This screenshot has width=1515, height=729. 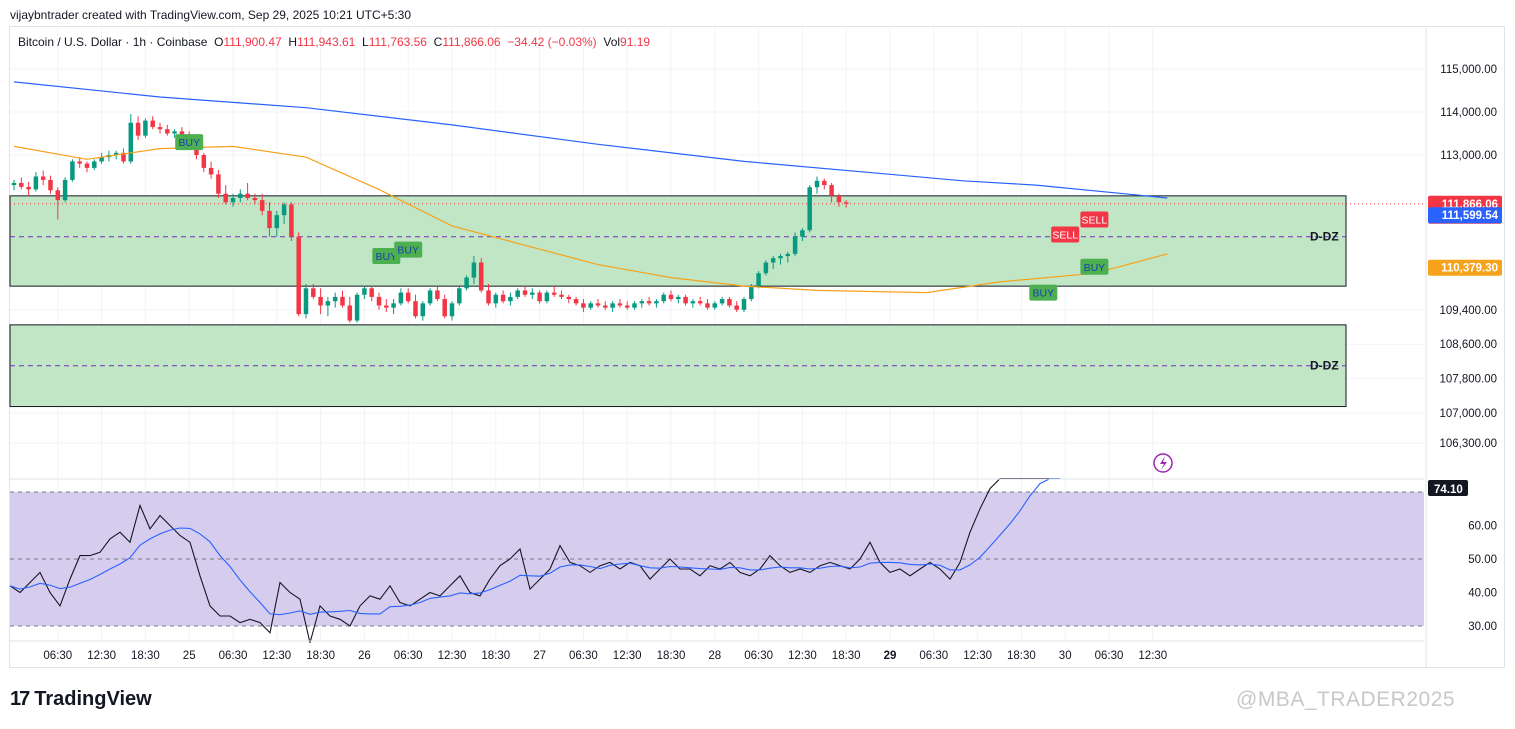 I want to click on price-tick-label: 107,000.00, so click(x=1468, y=414).